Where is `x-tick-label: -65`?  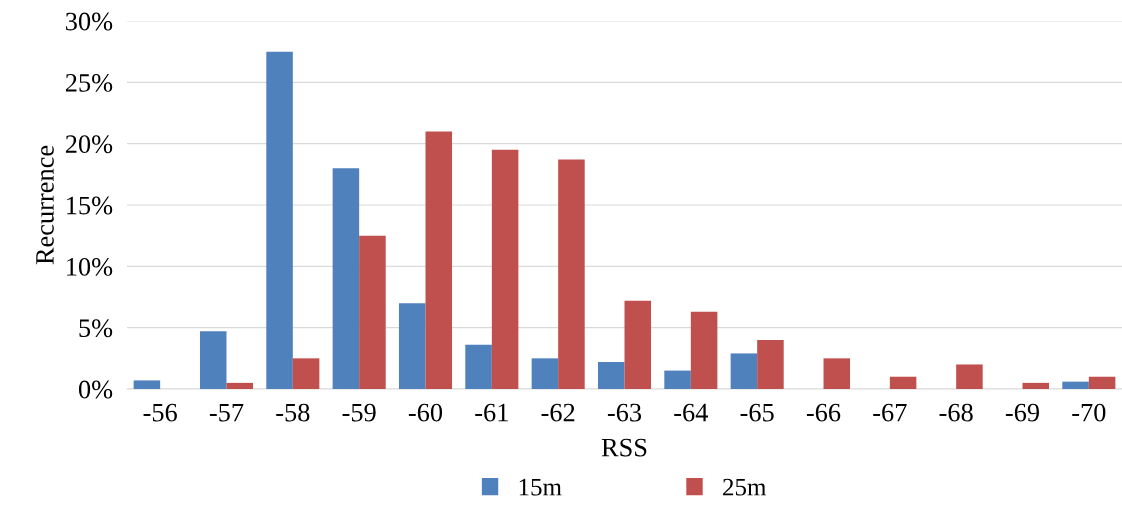
x-tick-label: -65 is located at coordinates (757, 412).